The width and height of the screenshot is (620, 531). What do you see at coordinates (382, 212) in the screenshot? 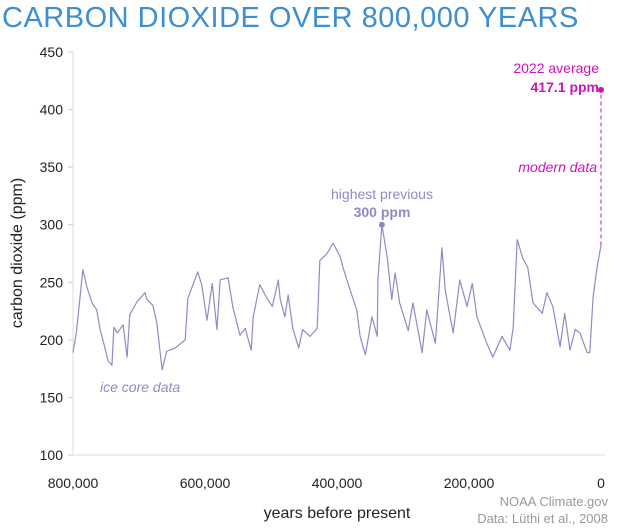
I see `highest-previous-value: 300 ppm` at bounding box center [382, 212].